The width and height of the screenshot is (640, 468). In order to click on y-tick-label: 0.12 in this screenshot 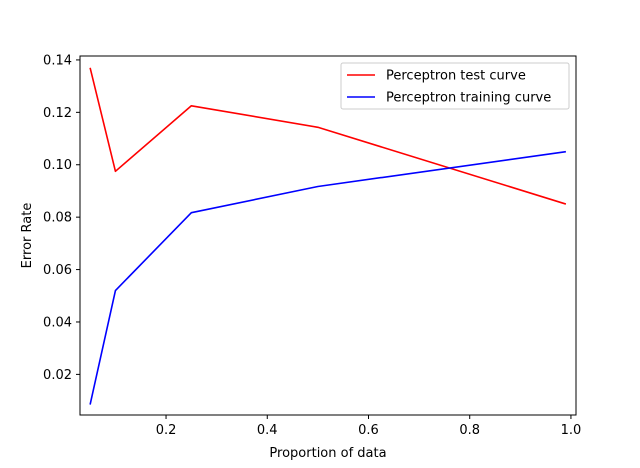, I will do `click(57, 113)`.